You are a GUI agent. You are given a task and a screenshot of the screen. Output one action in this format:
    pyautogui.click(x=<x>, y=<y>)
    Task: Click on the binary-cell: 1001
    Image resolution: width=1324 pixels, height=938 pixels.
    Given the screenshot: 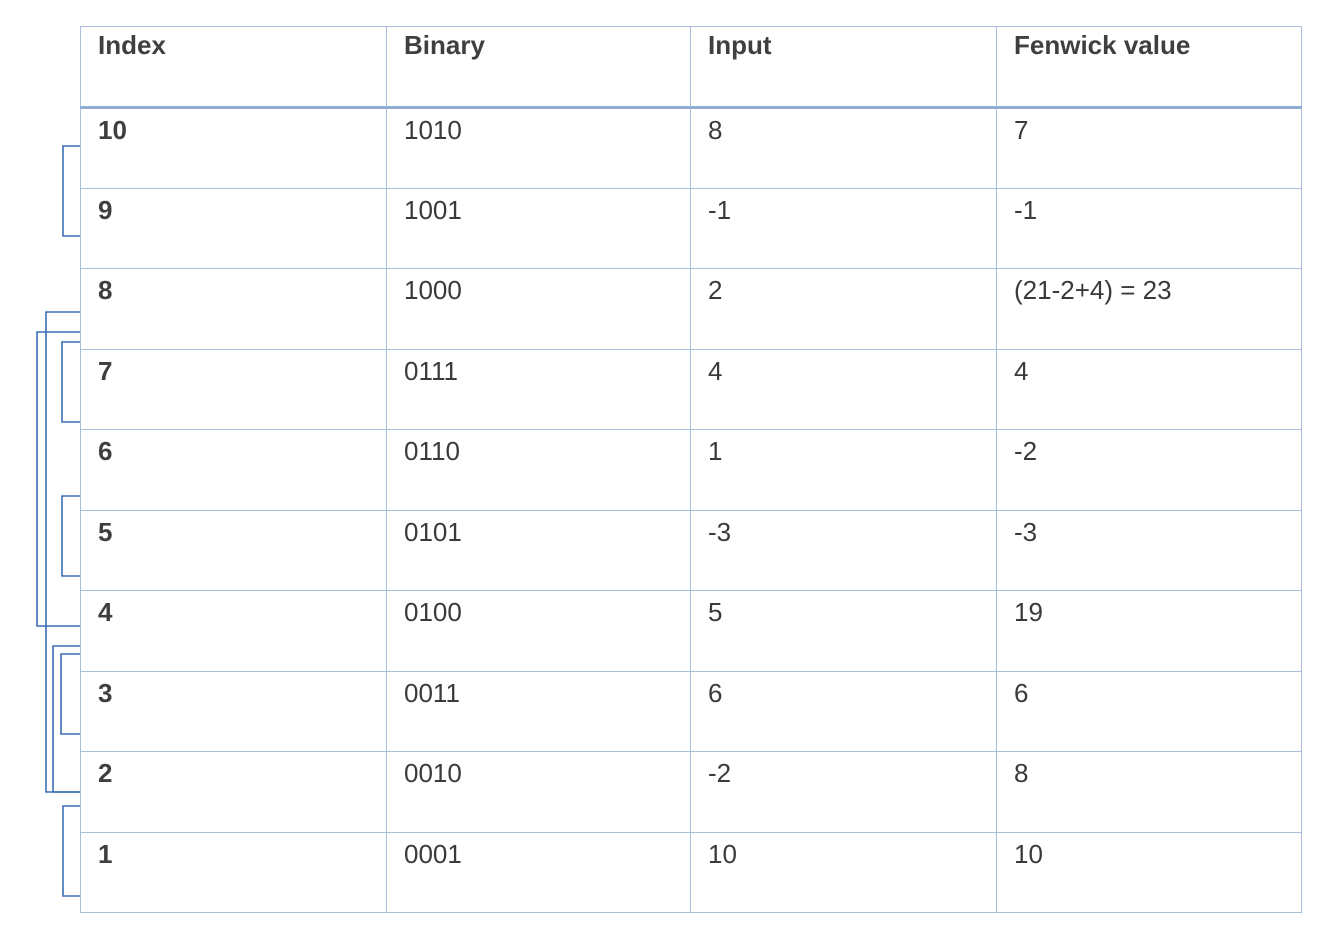 What is the action you would take?
    pyautogui.click(x=538, y=228)
    